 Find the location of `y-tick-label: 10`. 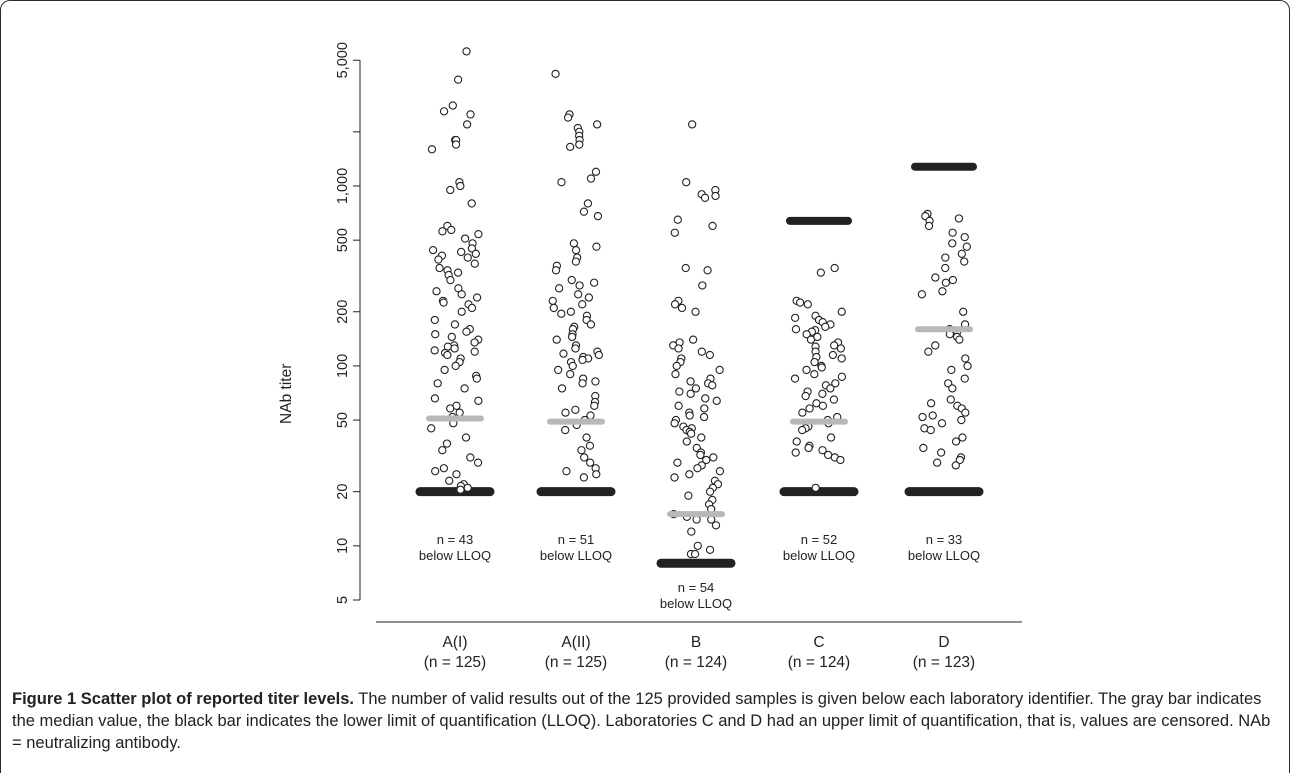

y-tick-label: 10 is located at coordinates (343, 546).